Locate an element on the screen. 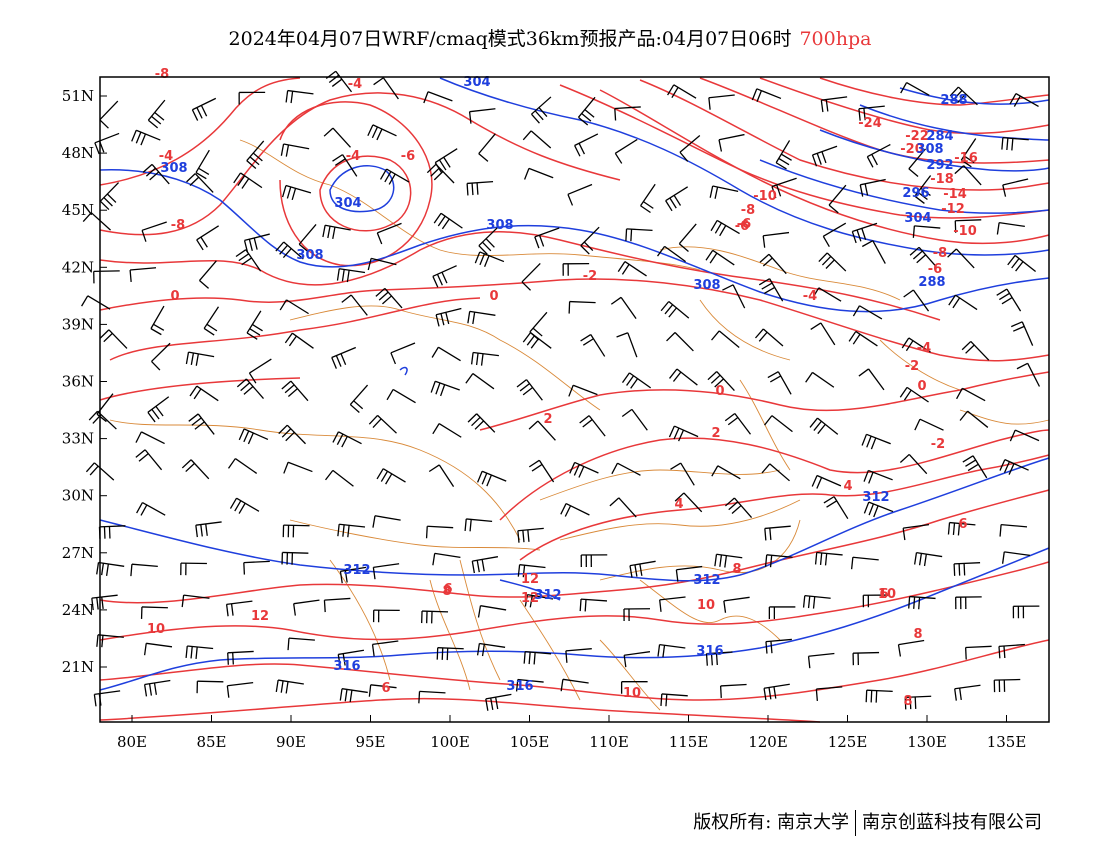  height-label: 308 is located at coordinates (173, 168).